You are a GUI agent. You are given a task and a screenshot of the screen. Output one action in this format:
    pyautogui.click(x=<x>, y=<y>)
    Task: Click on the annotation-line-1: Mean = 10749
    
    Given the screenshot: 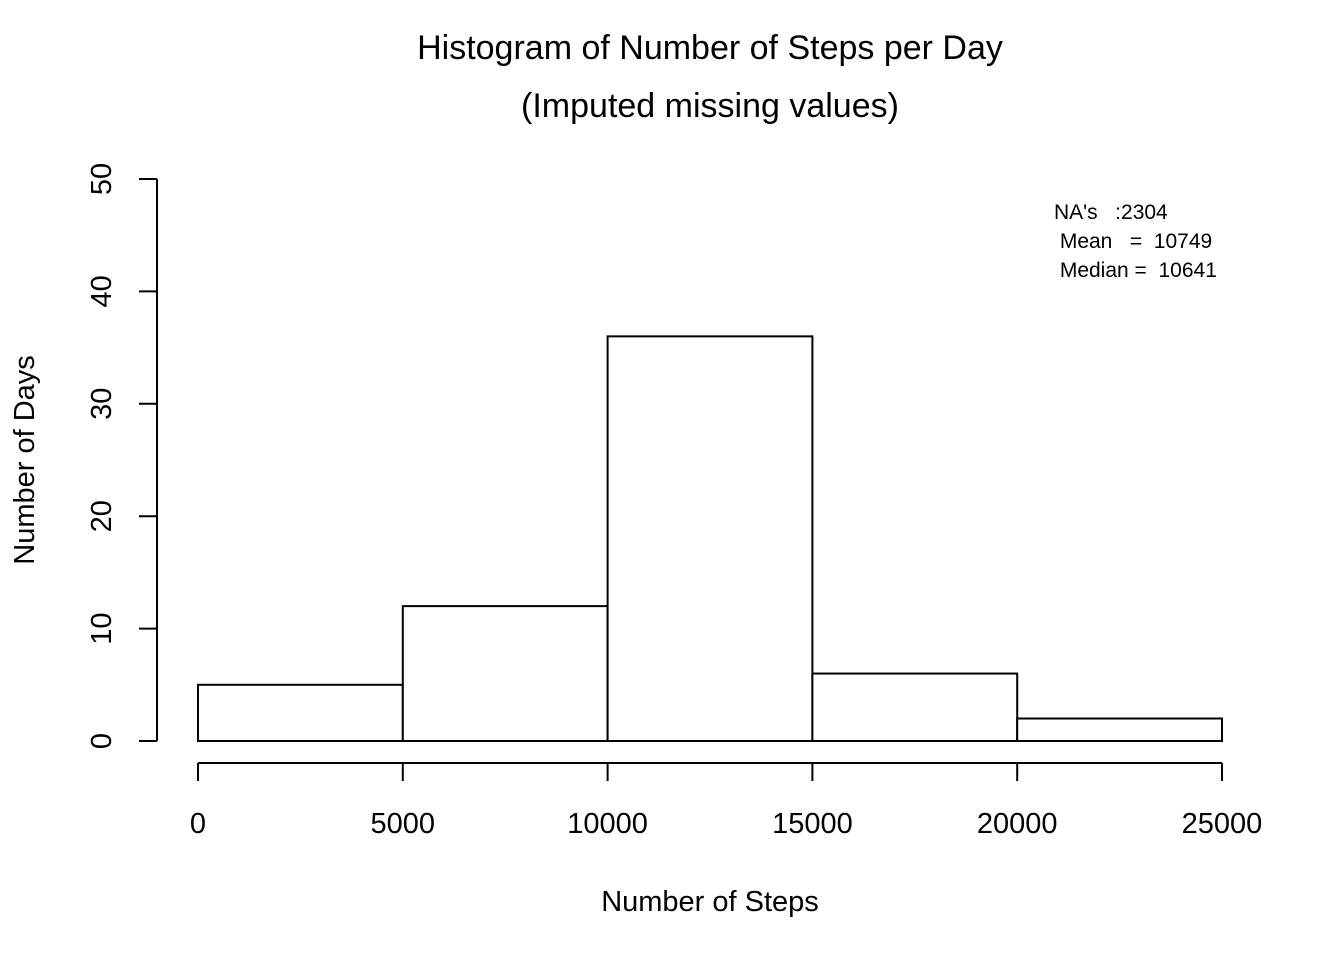 What is the action you would take?
    pyautogui.click(x=1133, y=241)
    